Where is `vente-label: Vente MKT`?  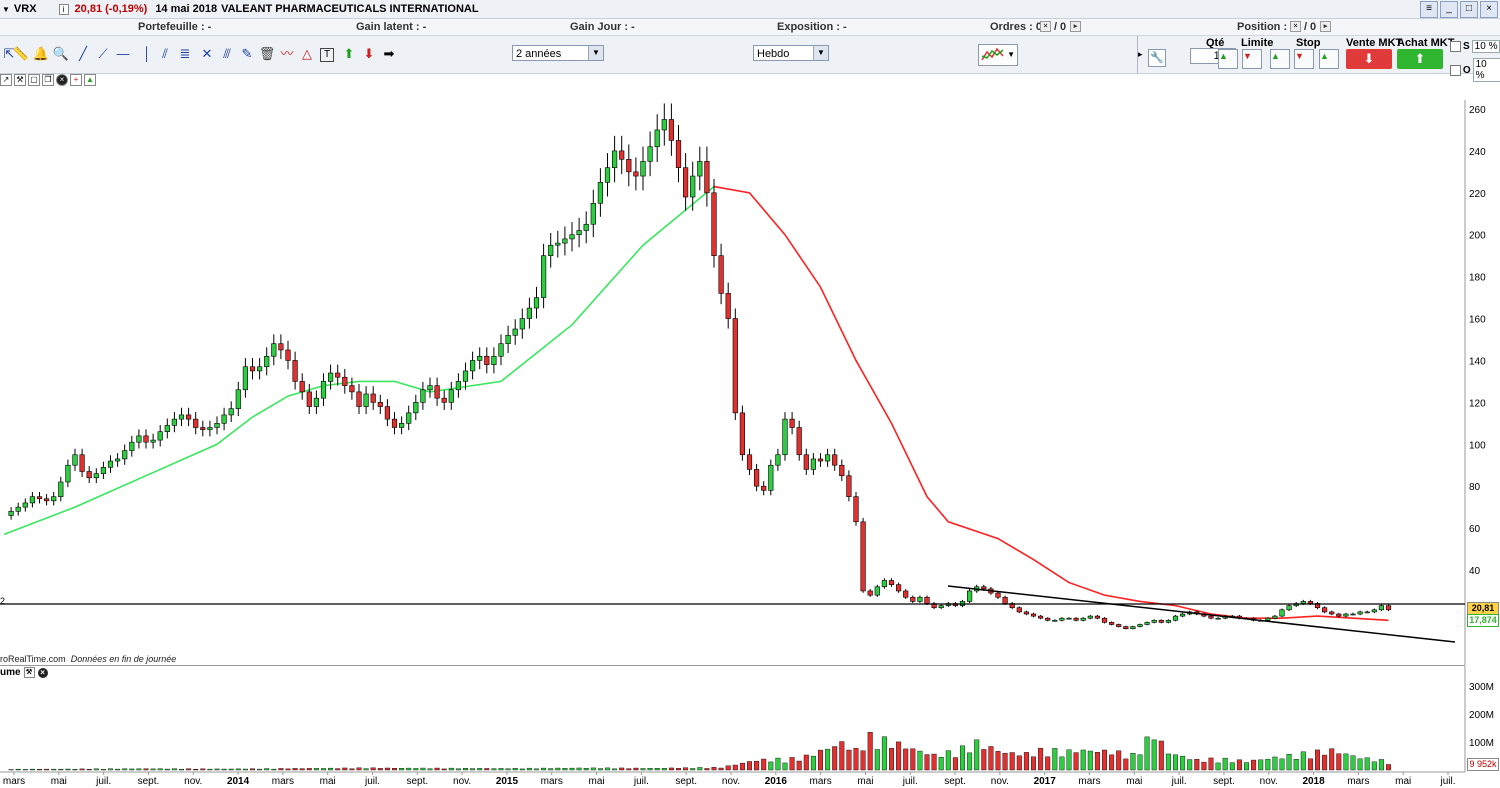 vente-label: Vente MKT is located at coordinates (1374, 43).